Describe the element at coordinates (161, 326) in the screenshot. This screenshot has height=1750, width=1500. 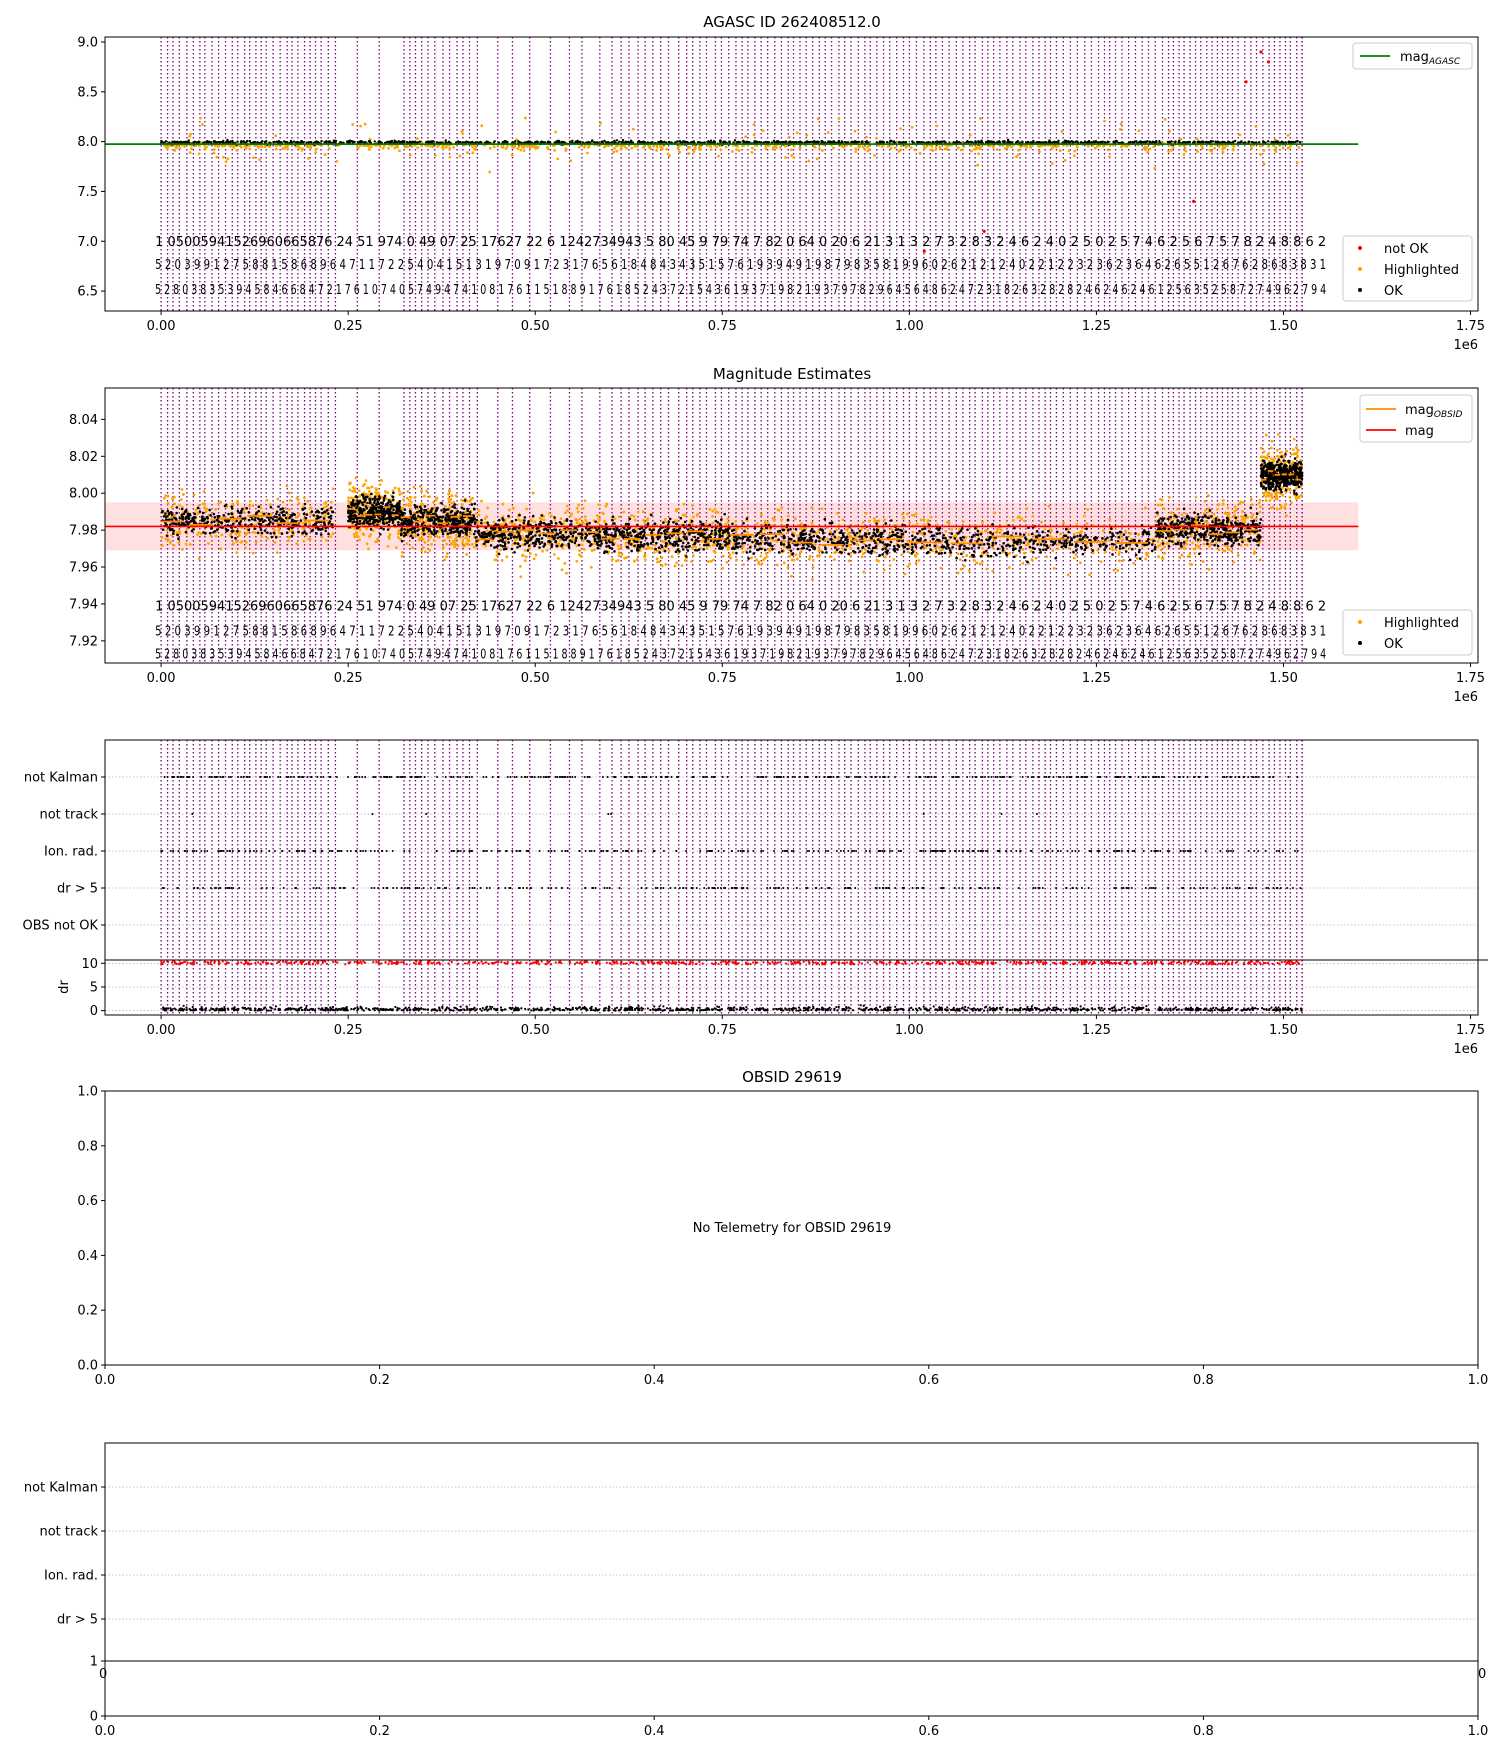
I see `agasc-xtick-label: 0.00` at that location.